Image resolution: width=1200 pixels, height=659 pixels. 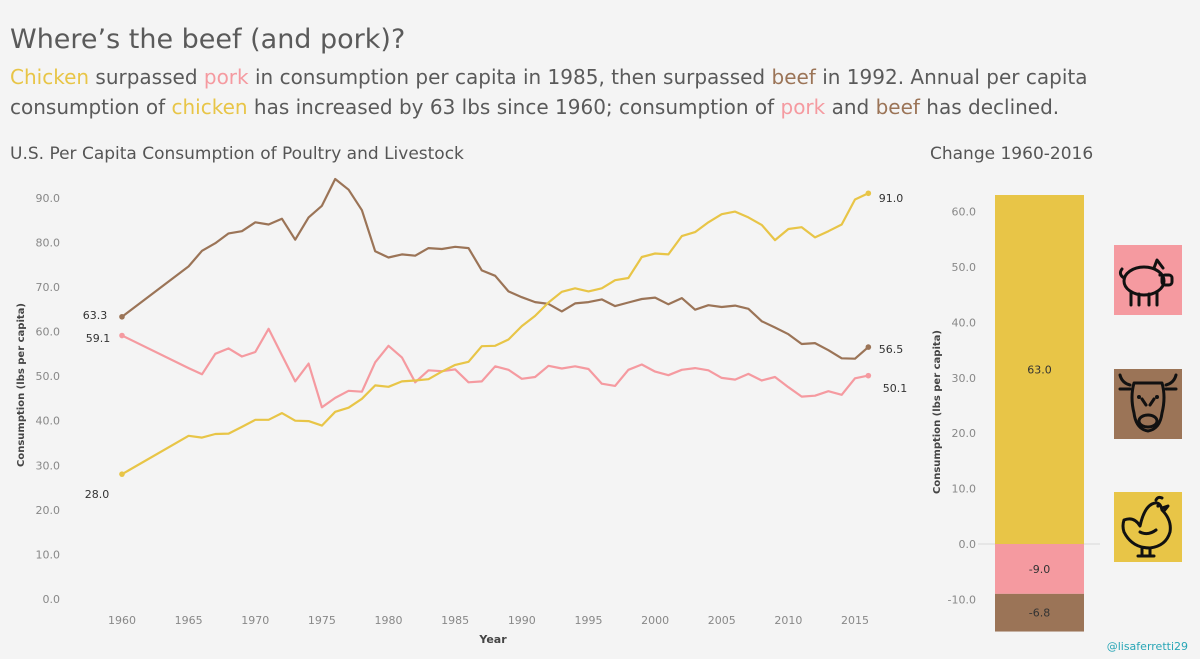 What do you see at coordinates (146, 77) in the screenshot?
I see `subtitle-part-text: surpassed` at bounding box center [146, 77].